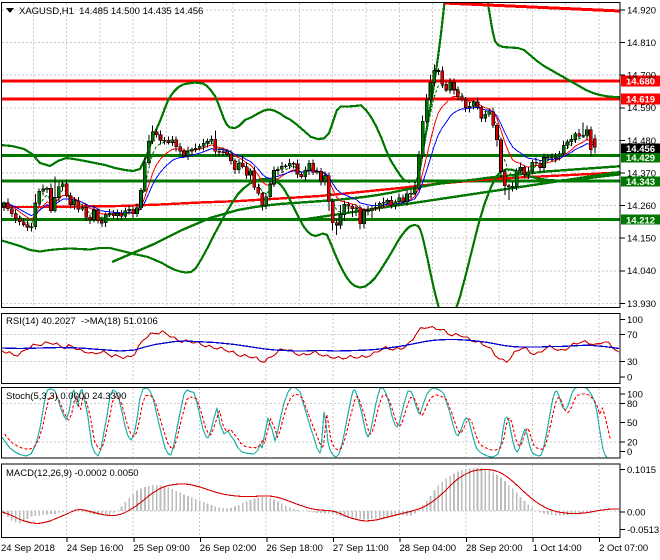  I want to click on svg-text:XAGUSD,H1 14.485 14.500 14.43: XAGUSD,H1 14.485 14.500 14.435 14.456, so click(111, 11).